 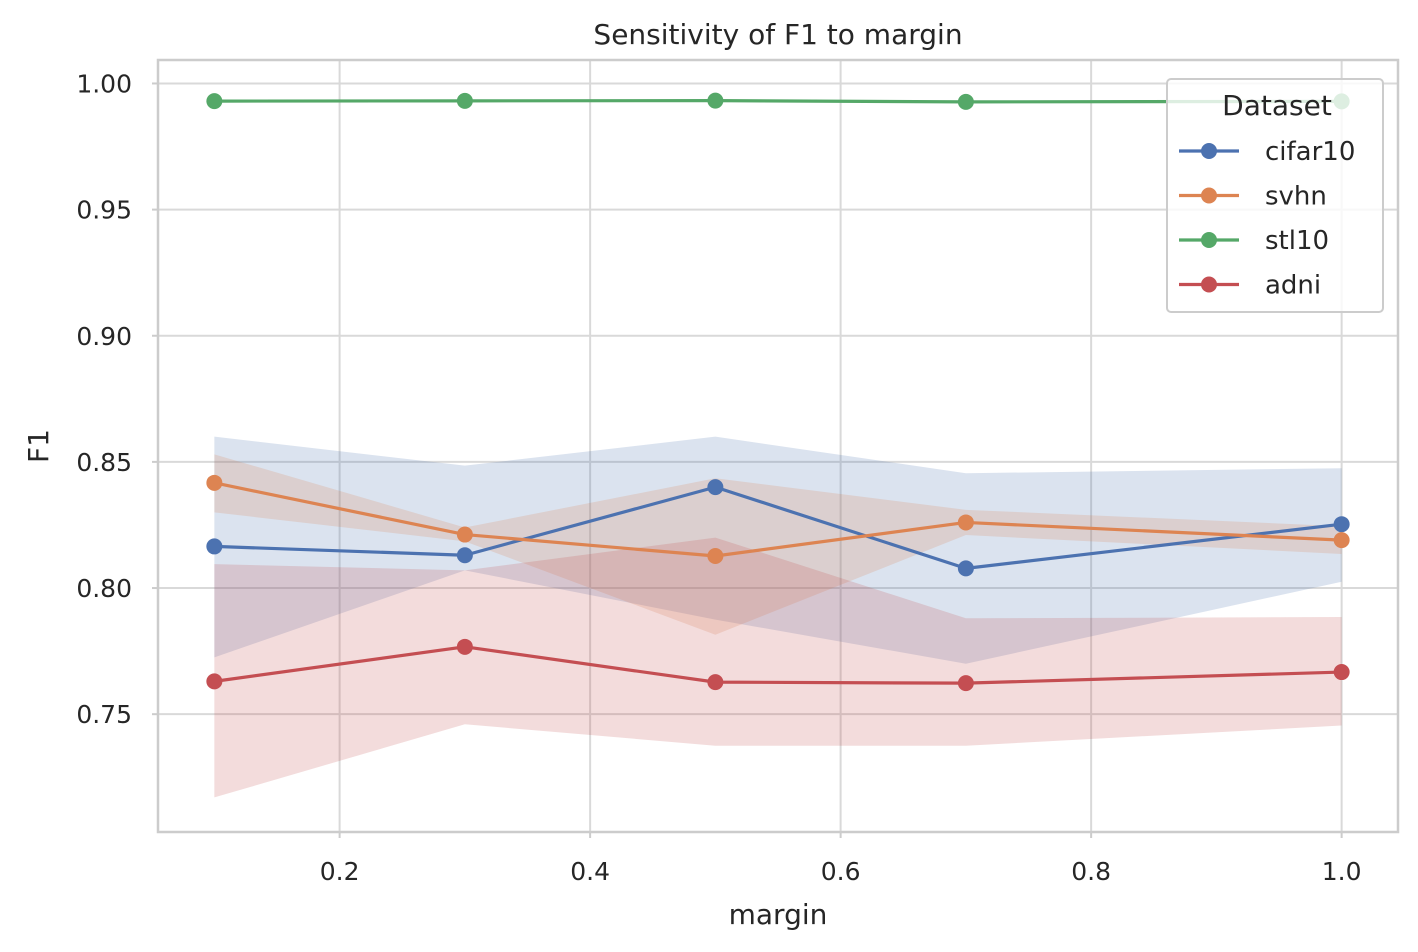 What do you see at coordinates (104, 336) in the screenshot?
I see `y-tick-label: 0.90` at bounding box center [104, 336].